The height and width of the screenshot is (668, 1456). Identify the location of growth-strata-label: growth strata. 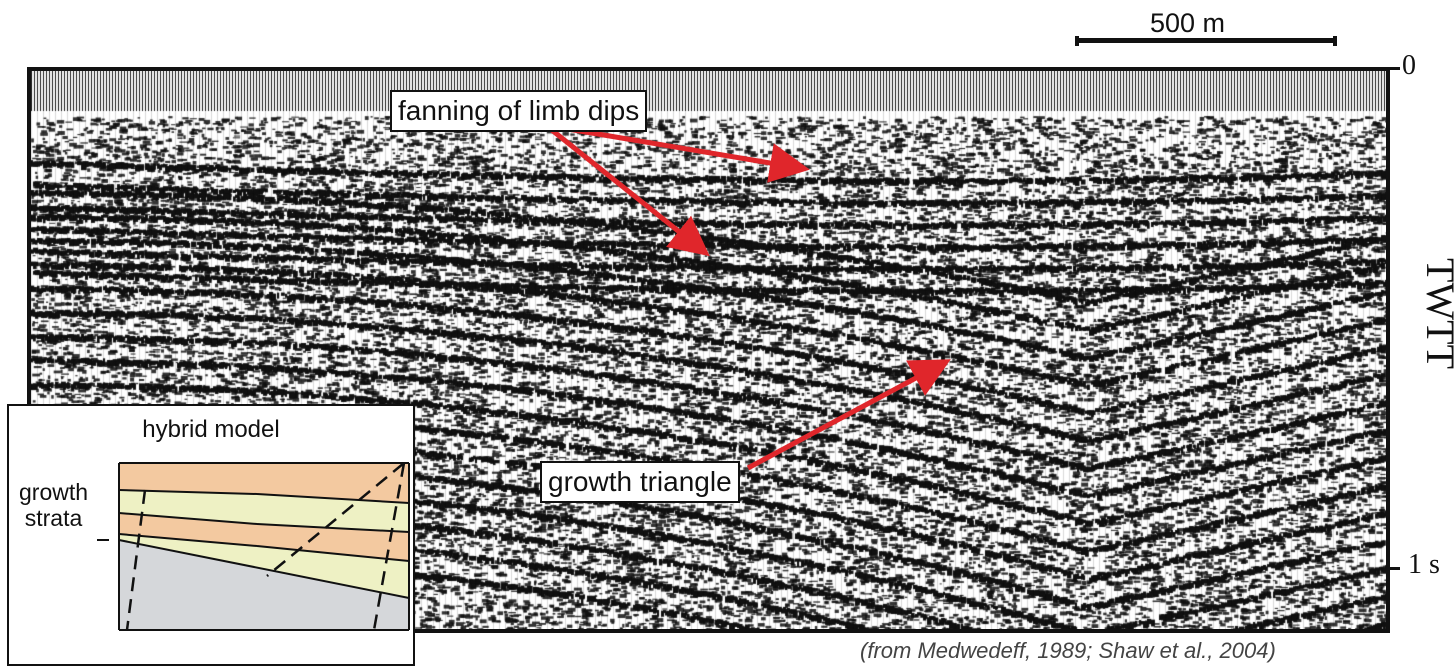
(53, 505).